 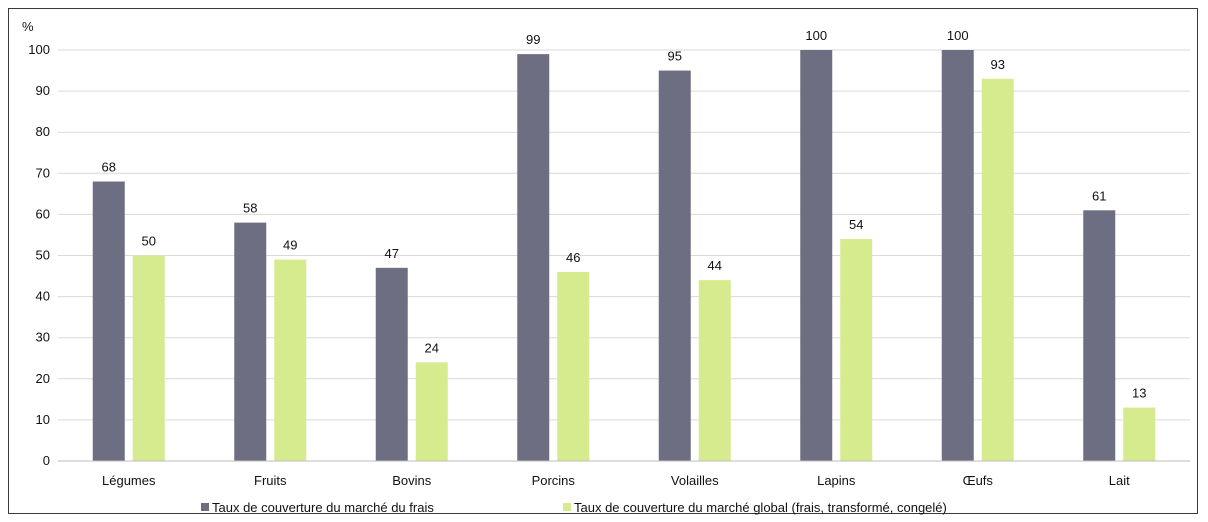 What do you see at coordinates (323, 507) in the screenshot?
I see `legend-label-series-1: Taux de couverture du marché du frais` at bounding box center [323, 507].